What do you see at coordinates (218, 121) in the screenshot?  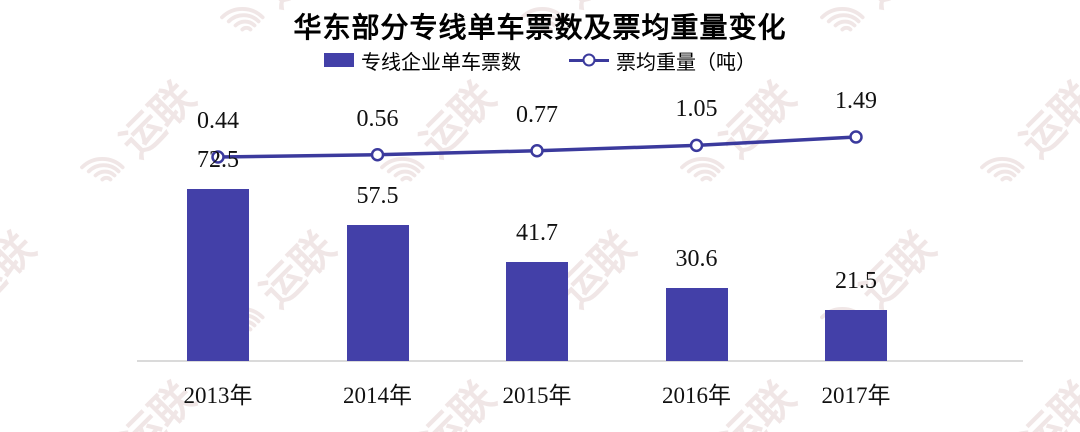 I see `line-value-label: 0.44` at bounding box center [218, 121].